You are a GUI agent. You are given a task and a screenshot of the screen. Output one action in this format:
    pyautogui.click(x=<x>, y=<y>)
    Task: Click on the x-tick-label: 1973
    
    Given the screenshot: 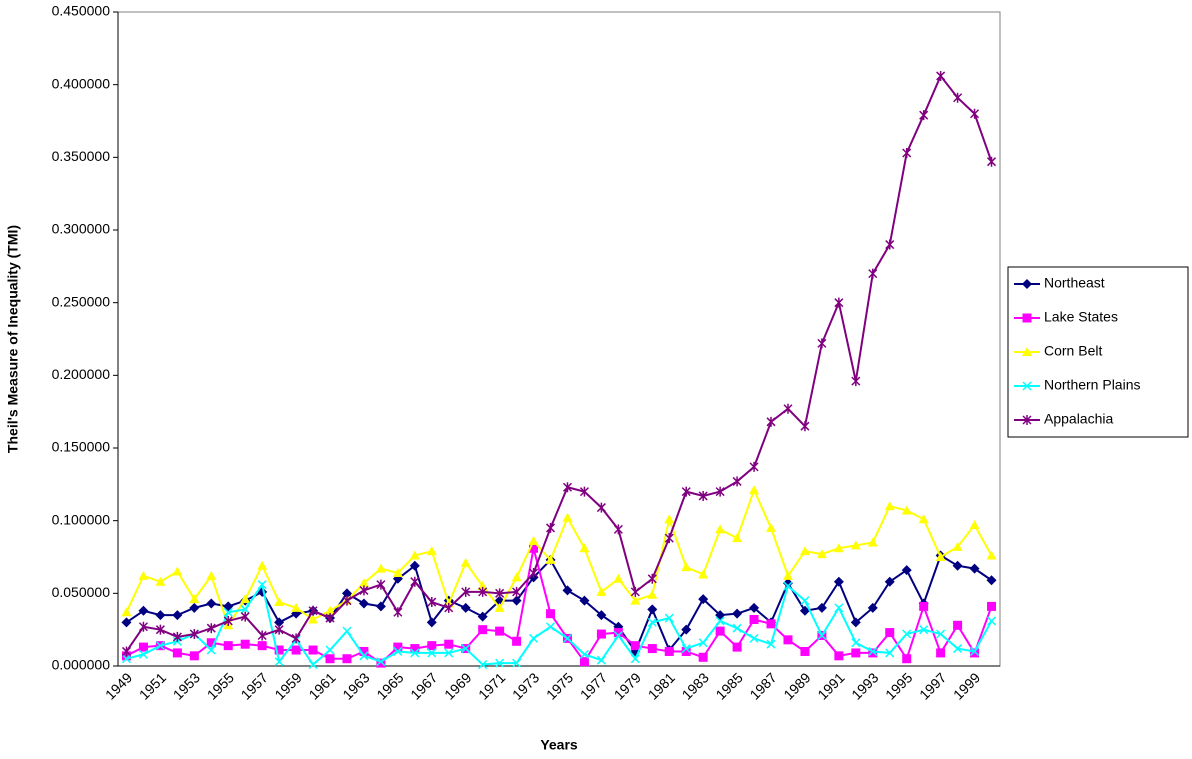 What is the action you would take?
    pyautogui.click(x=525, y=685)
    